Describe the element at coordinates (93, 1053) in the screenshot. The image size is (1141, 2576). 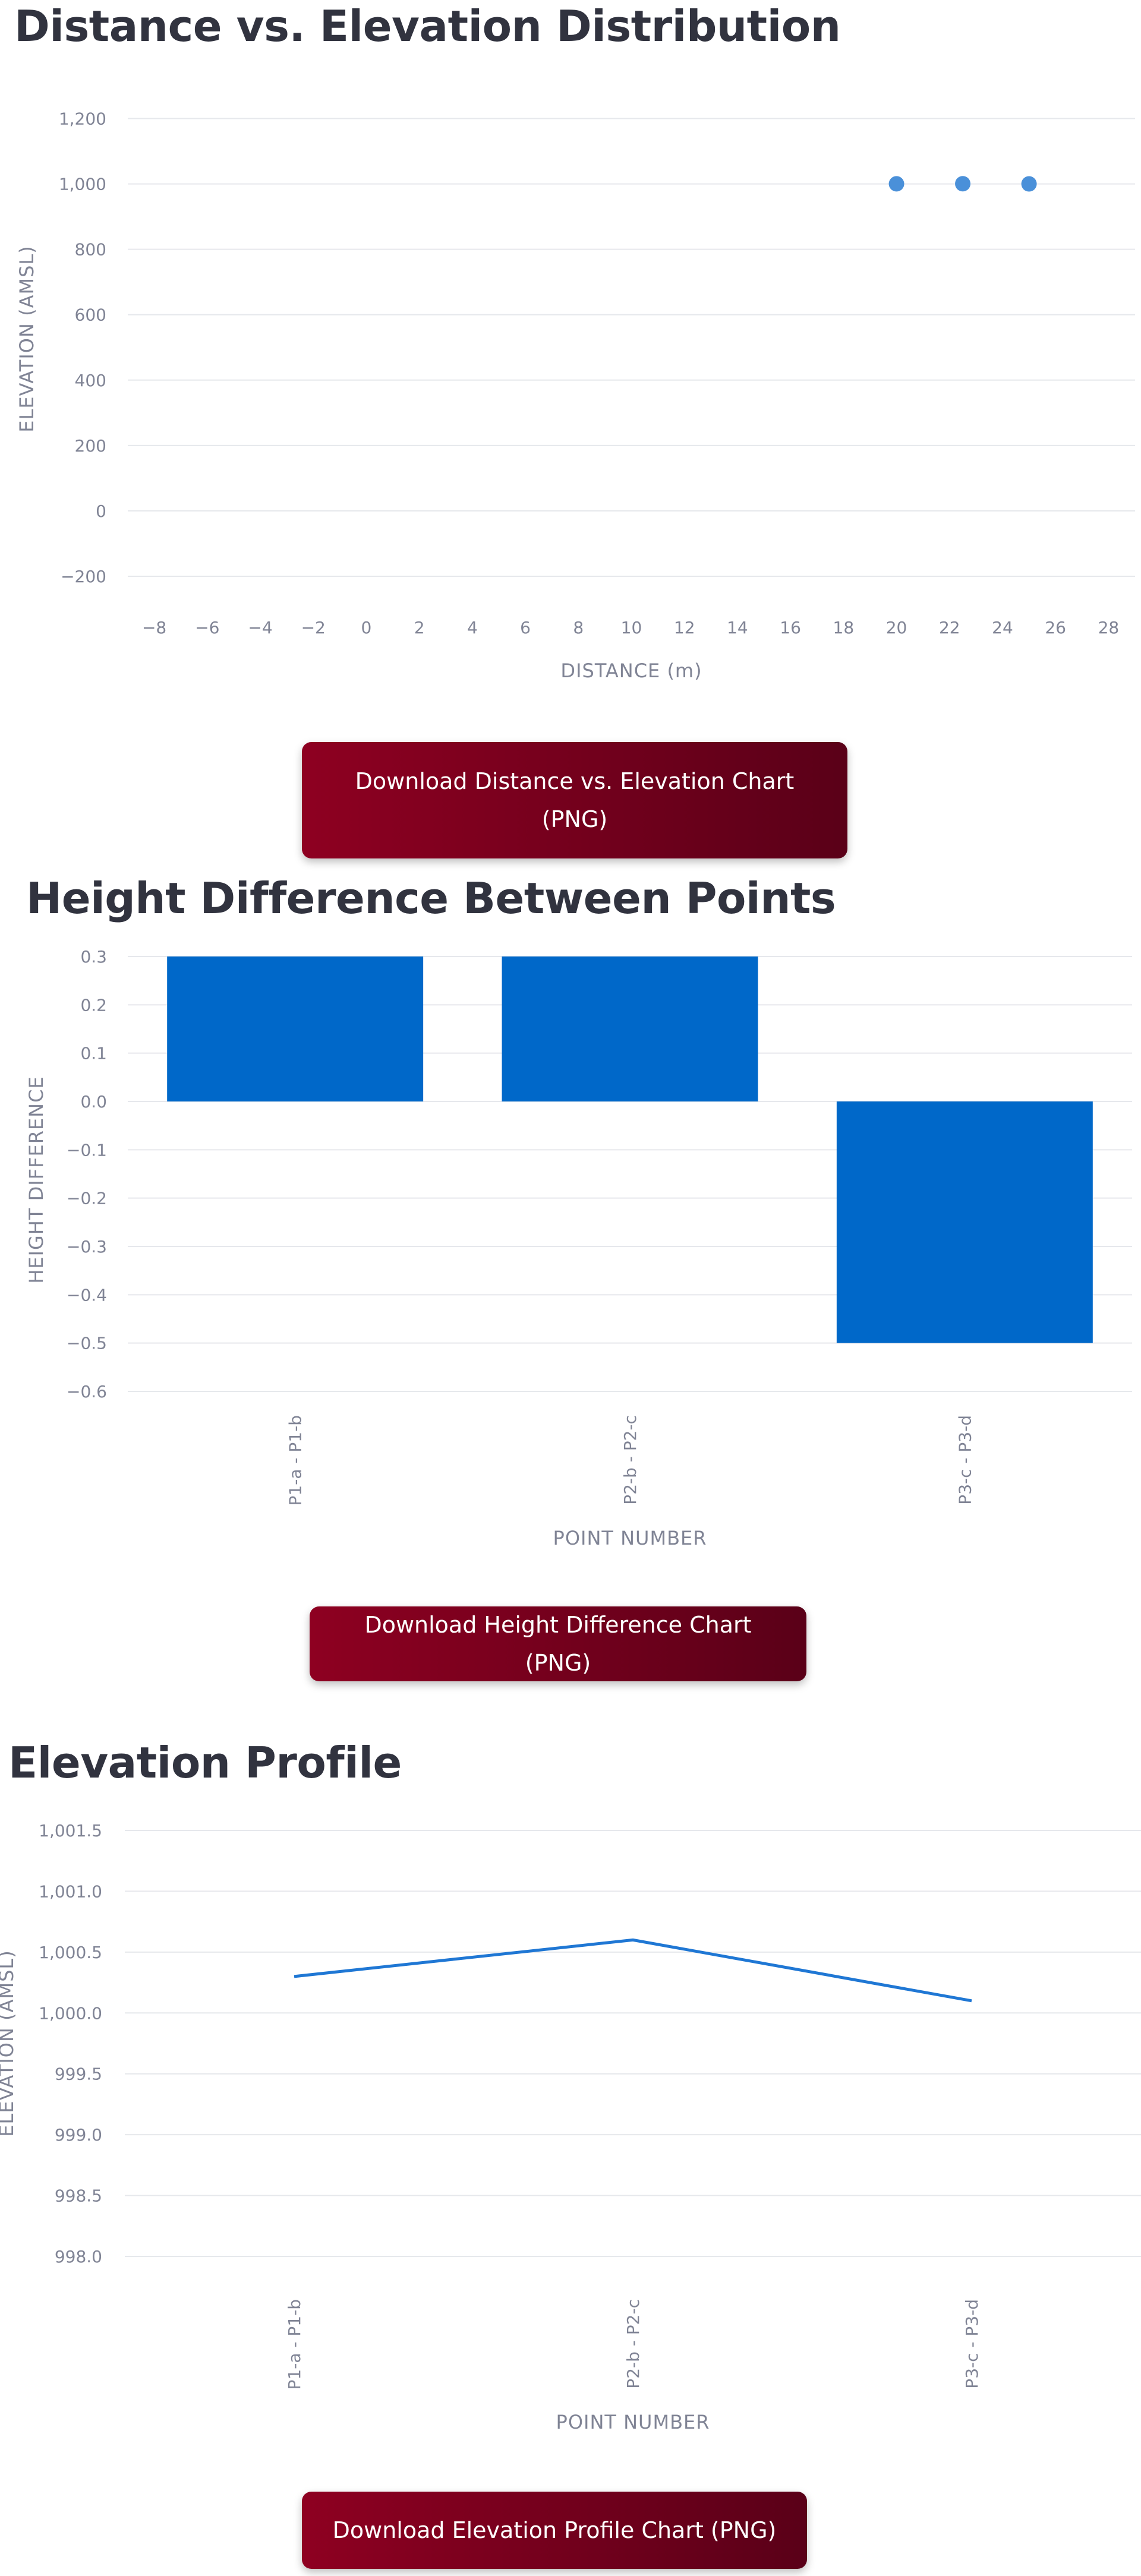
I see `y-tick-label: 0.1` at that location.